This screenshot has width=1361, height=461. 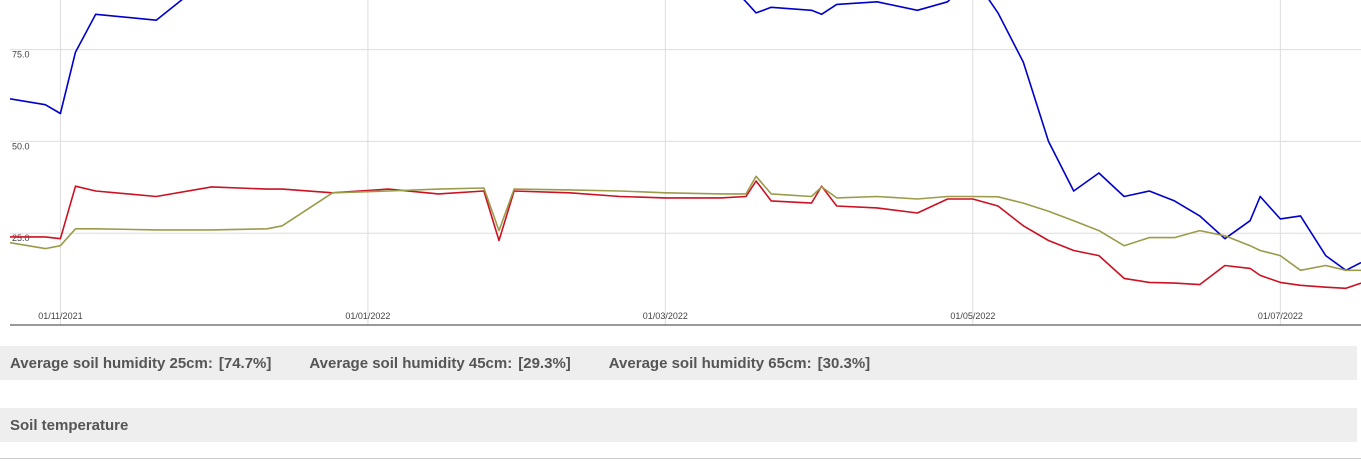 I want to click on summary-item: Average soil humidity 45cm: [29.3%], so click(x=439, y=363).